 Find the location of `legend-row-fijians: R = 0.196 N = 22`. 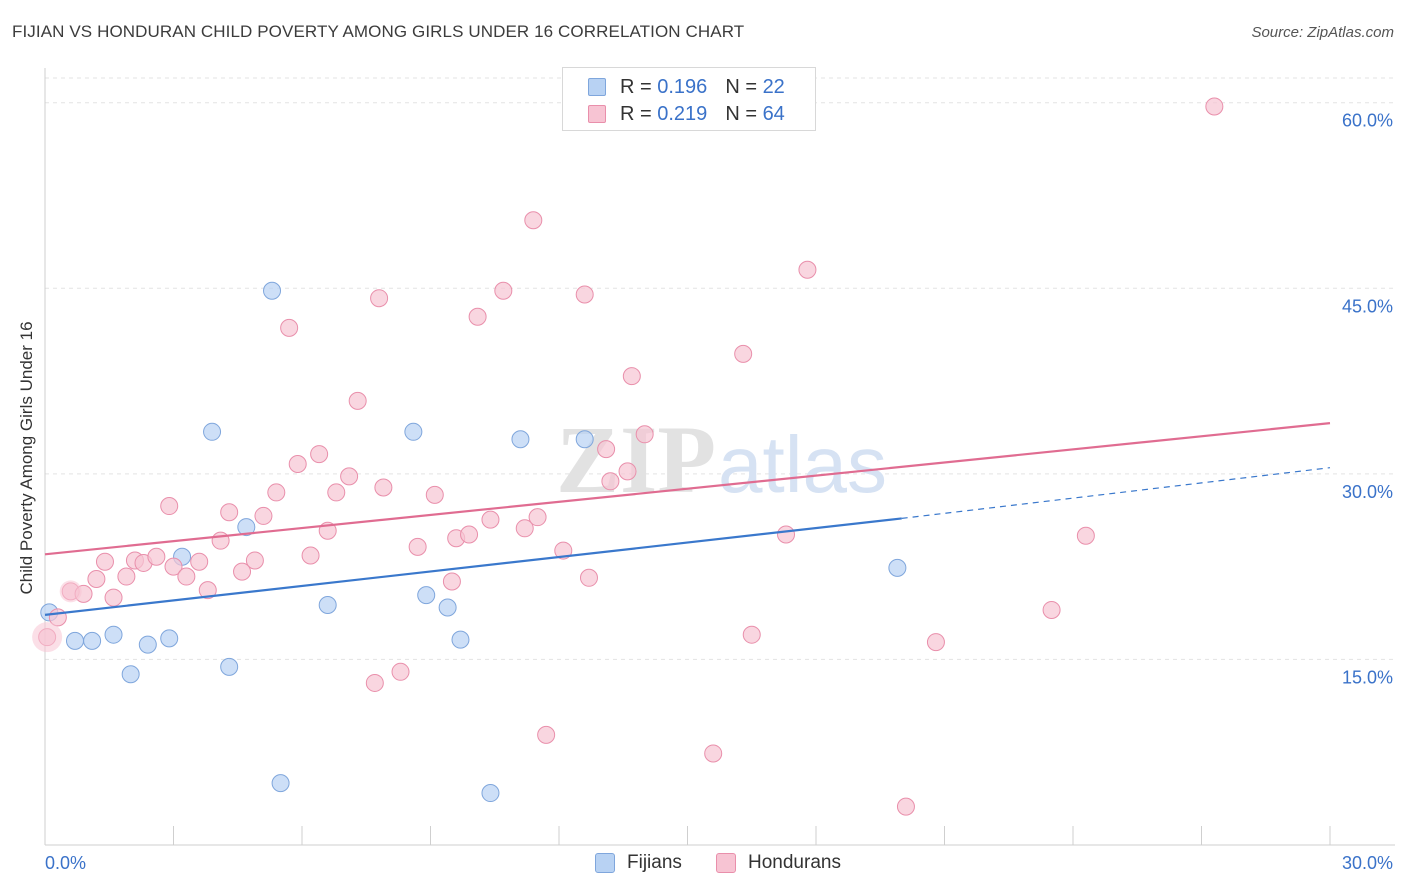

legend-row-fijians: R = 0.196 N = 22 is located at coordinates (686, 87).